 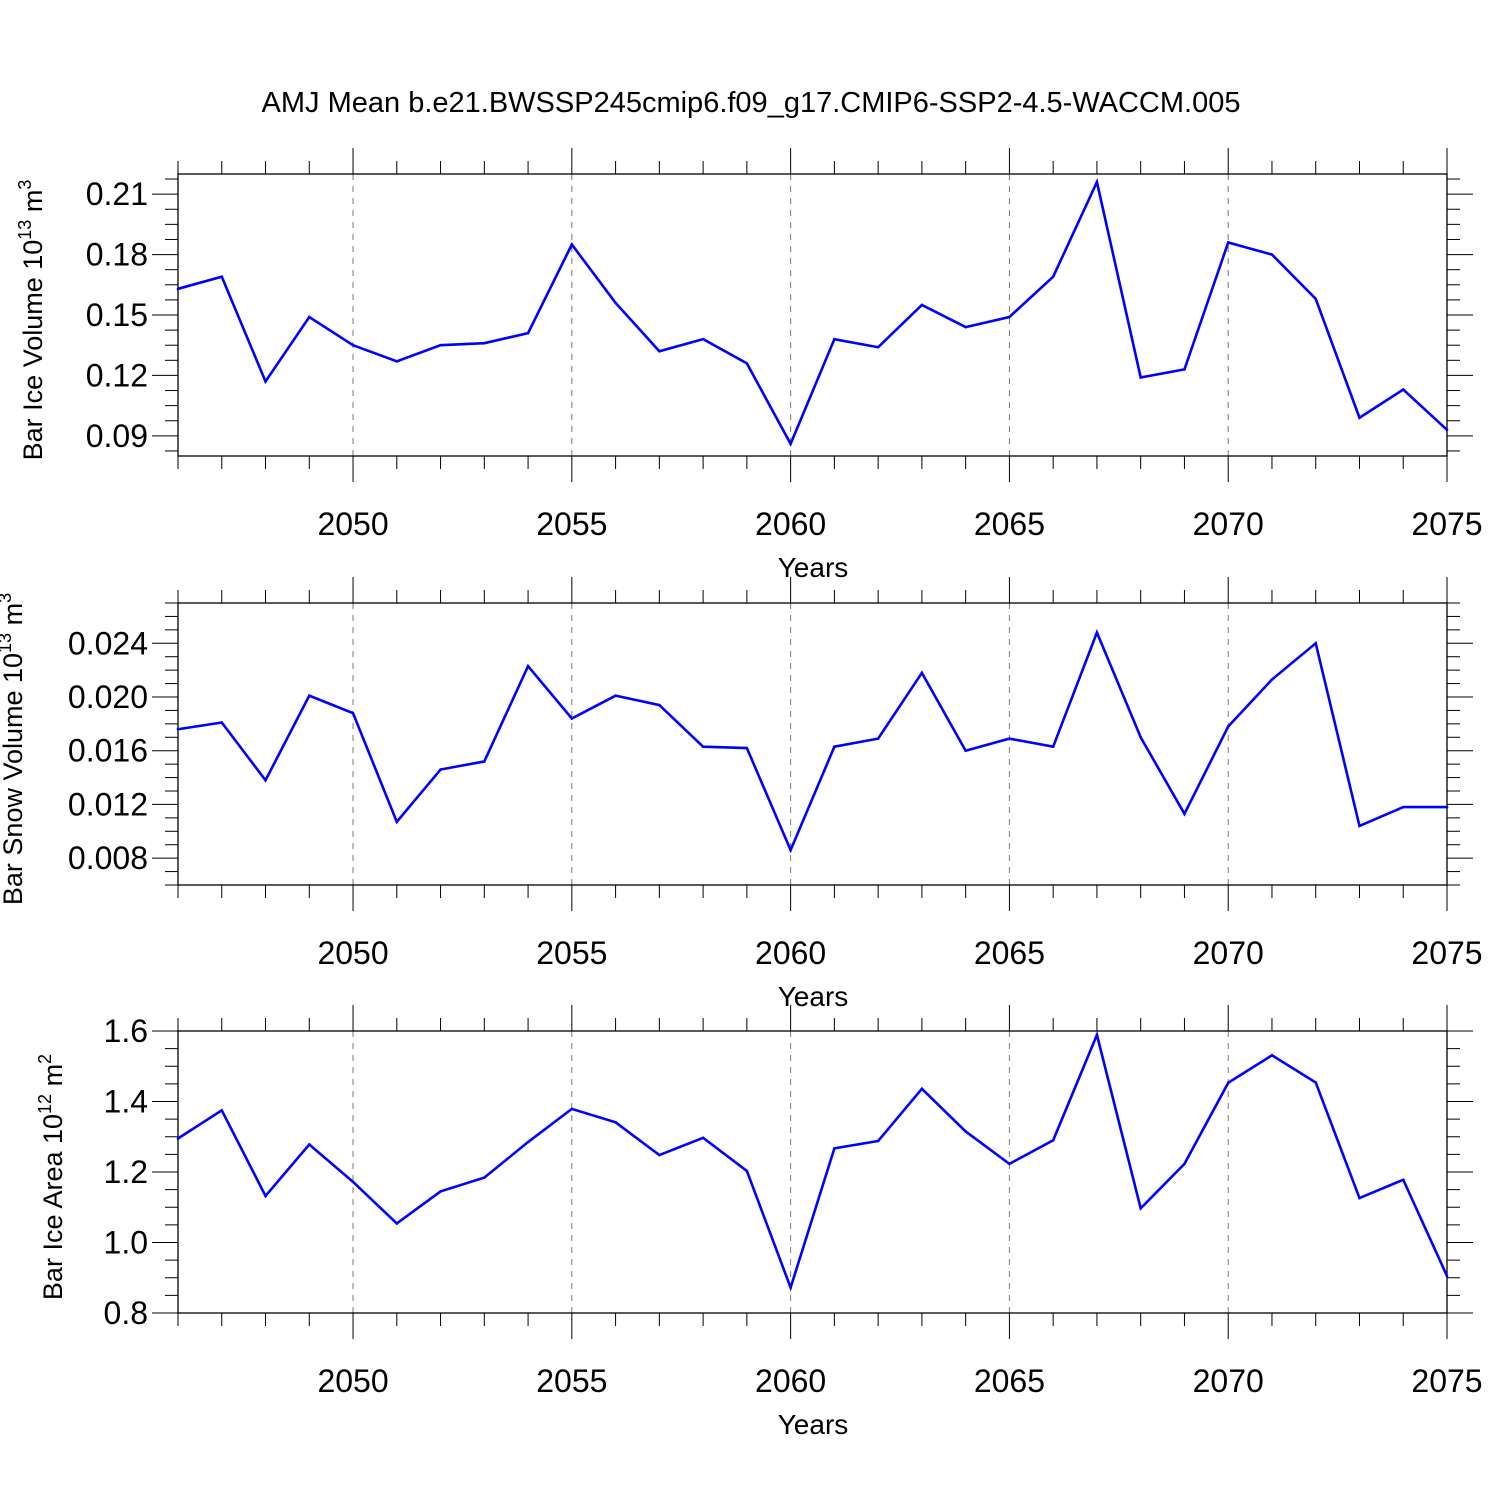 I want to click on xaxis-label-ice-volume: Years, so click(x=813, y=567).